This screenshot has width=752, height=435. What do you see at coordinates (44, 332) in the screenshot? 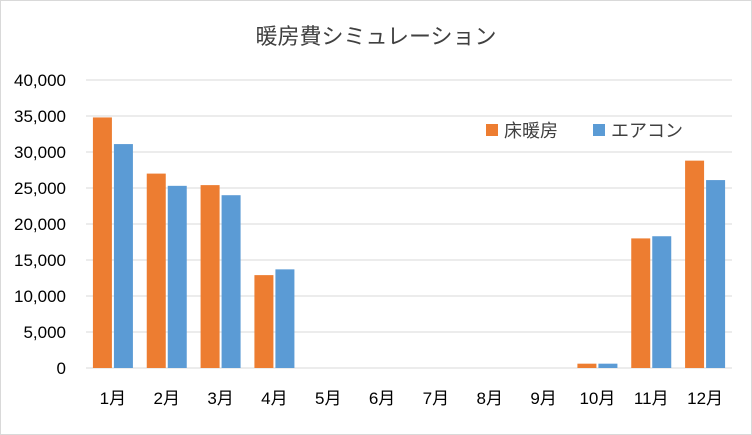
I see `y-tick-label: 5,000` at bounding box center [44, 332].